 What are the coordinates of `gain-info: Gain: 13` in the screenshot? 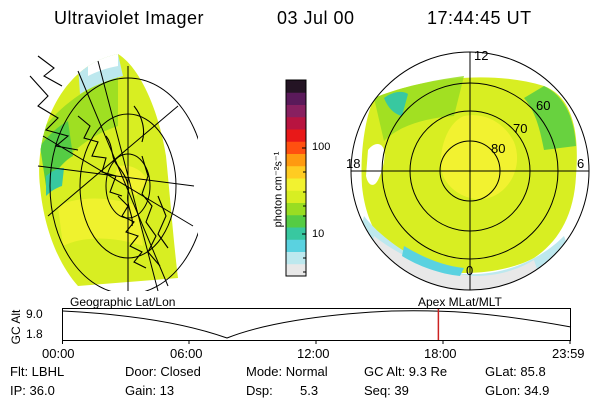 It's located at (150, 390).